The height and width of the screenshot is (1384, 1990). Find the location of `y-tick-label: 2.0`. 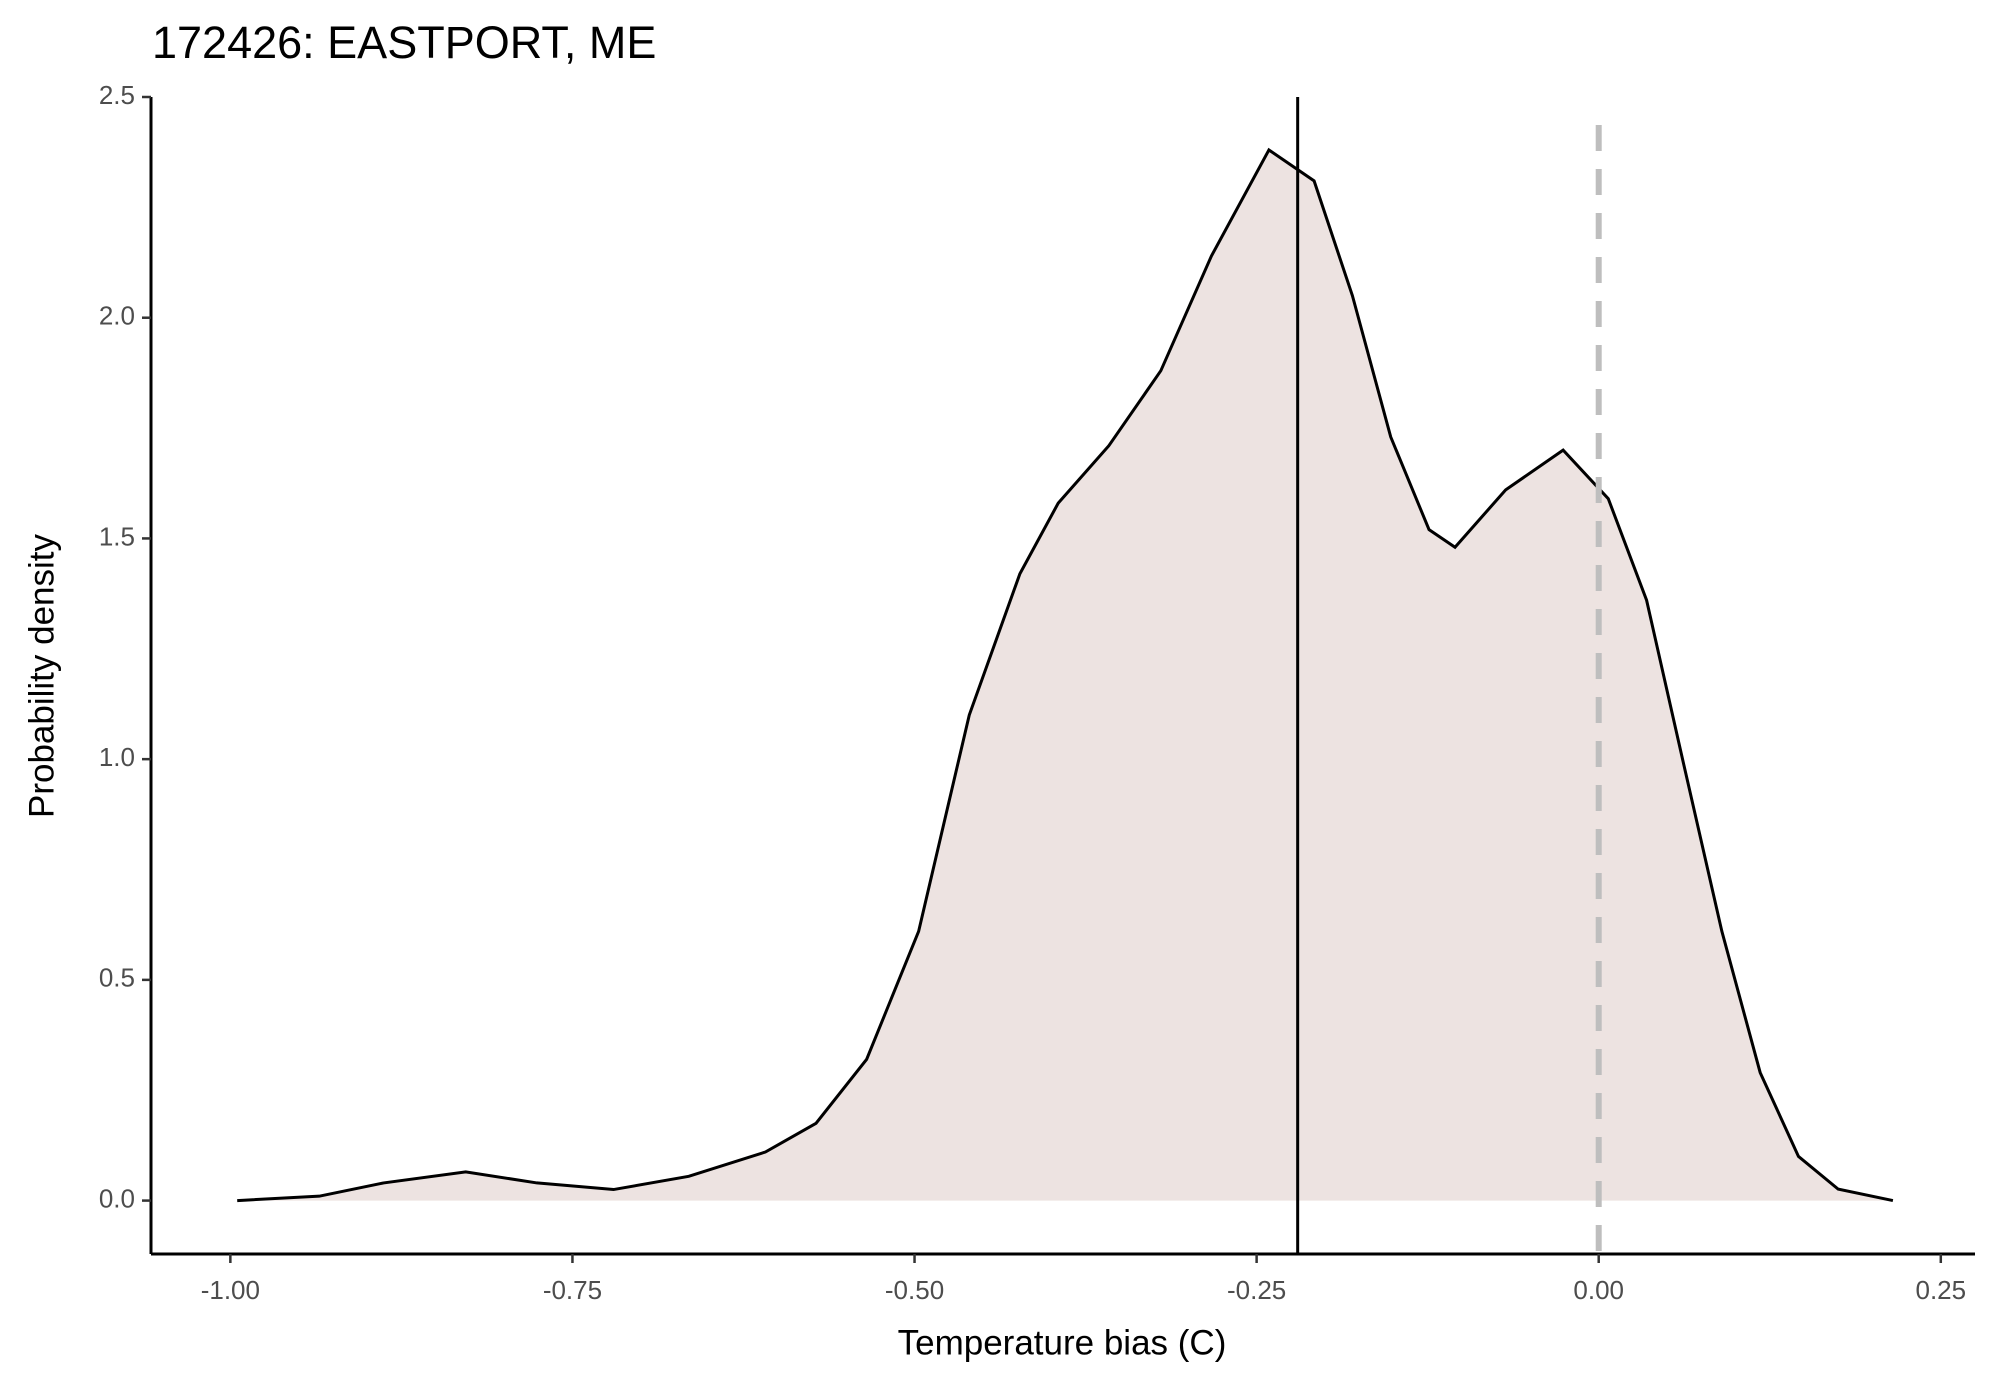

y-tick-label: 2.0 is located at coordinates (117, 316).